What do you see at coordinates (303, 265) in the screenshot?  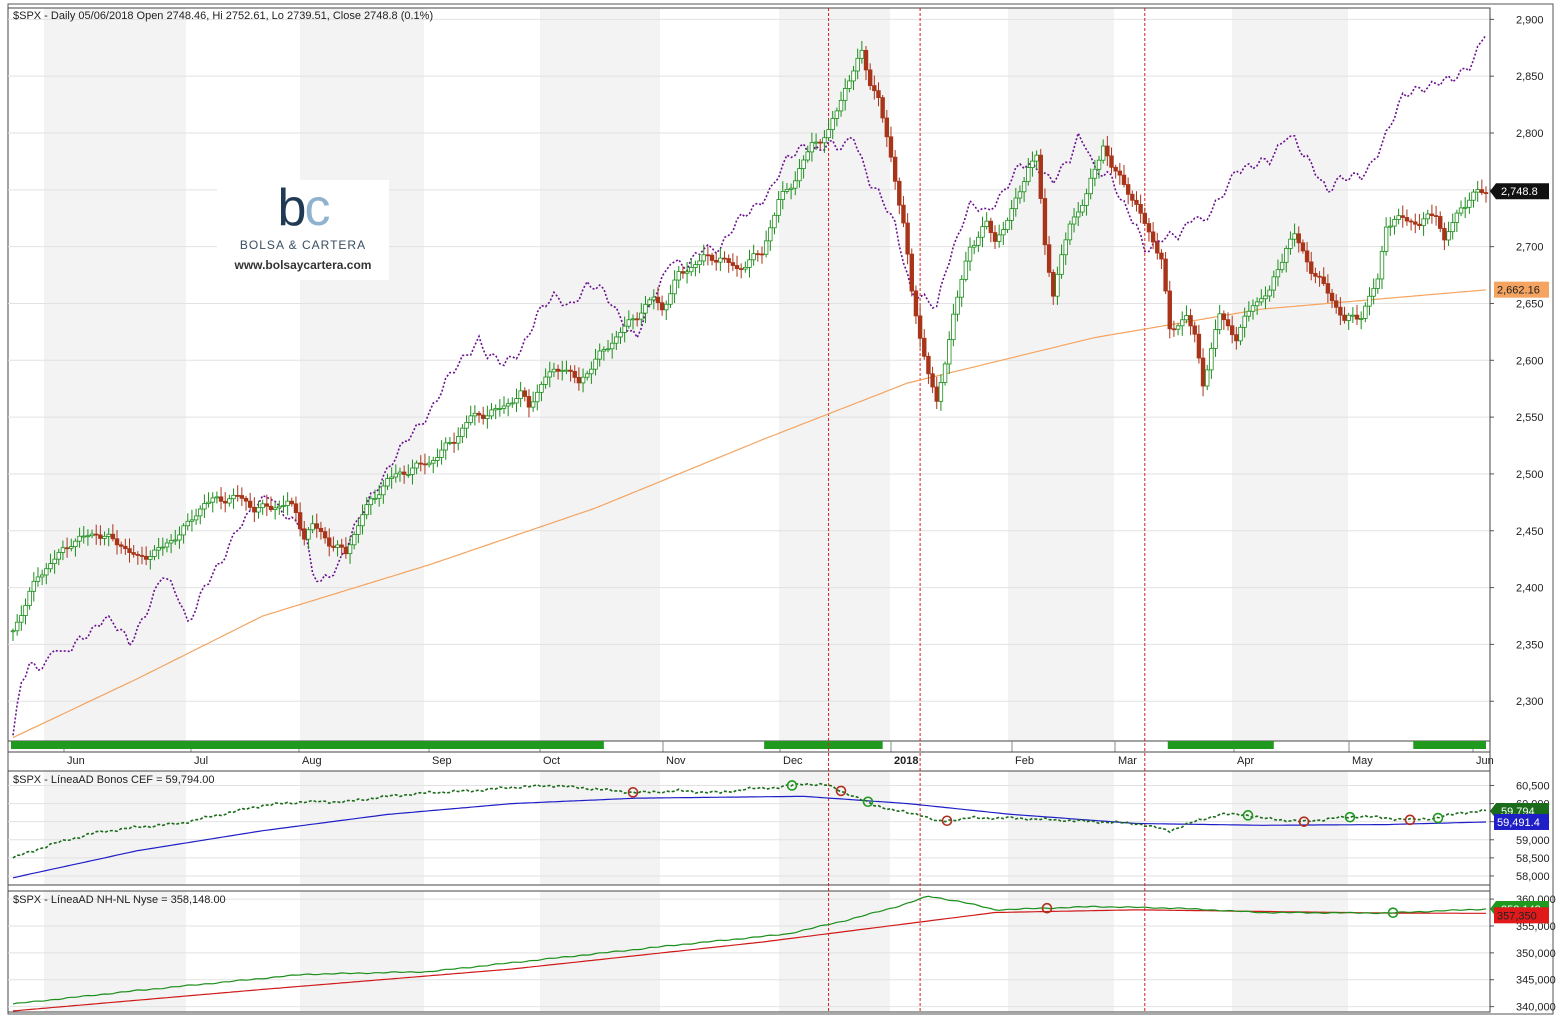 I see `logo-url: www.bolsaycartera.com` at bounding box center [303, 265].